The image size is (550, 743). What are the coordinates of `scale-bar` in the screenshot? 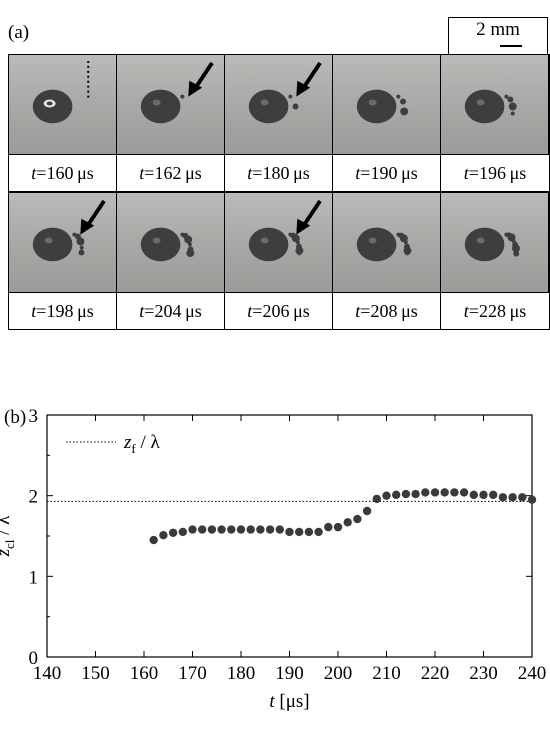 It's located at (511, 46).